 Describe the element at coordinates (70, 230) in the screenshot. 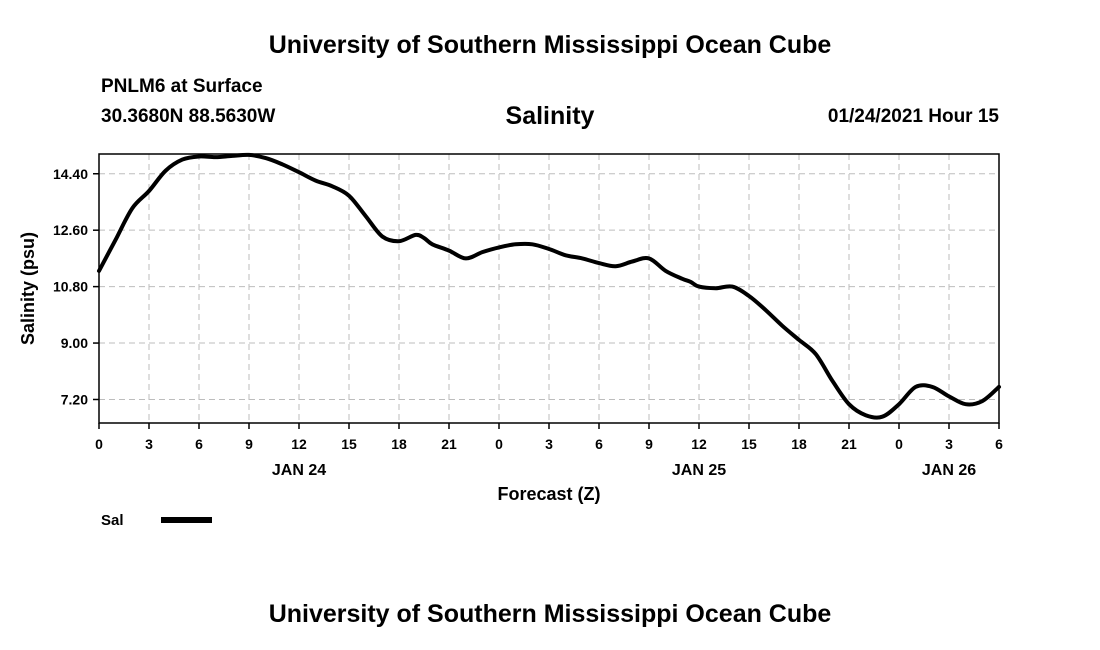

I see `y-tick-label: 12.60` at that location.